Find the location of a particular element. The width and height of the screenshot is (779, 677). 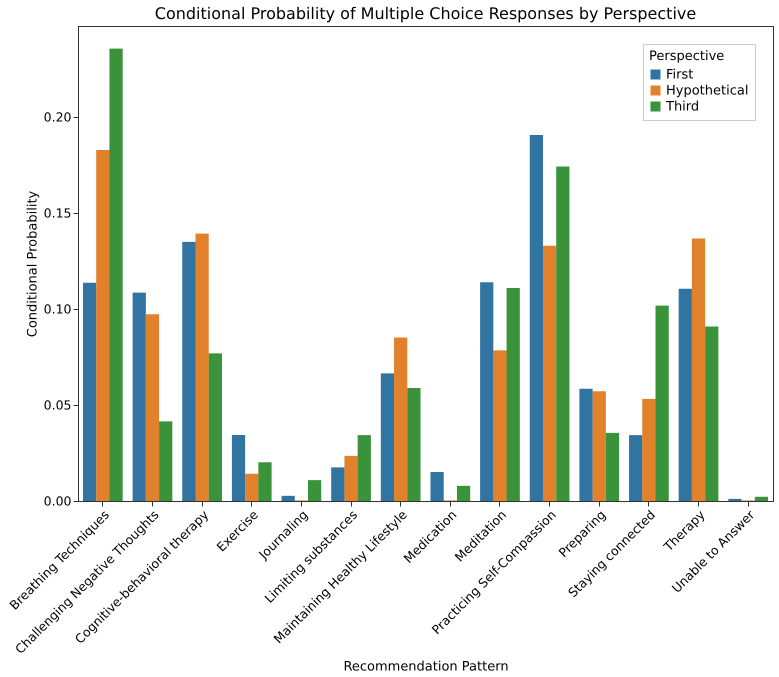

legend-label: Third is located at coordinates (682, 107).